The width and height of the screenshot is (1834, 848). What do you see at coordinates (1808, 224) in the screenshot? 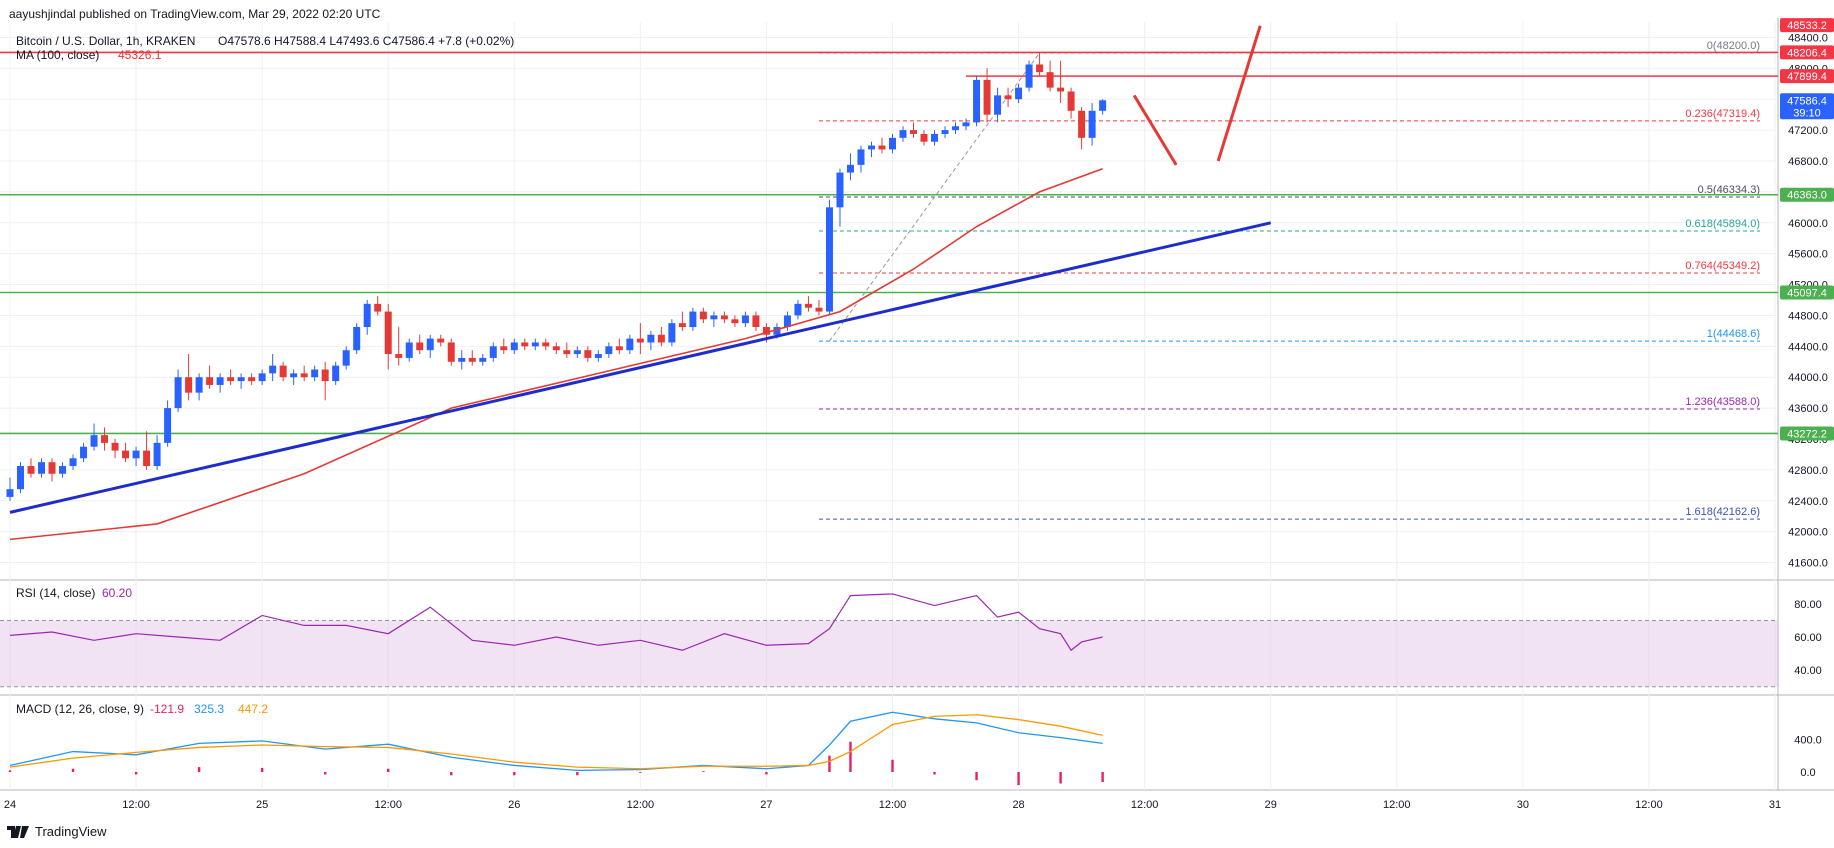
I see `price-axis-tick: 46000.0` at bounding box center [1808, 224].